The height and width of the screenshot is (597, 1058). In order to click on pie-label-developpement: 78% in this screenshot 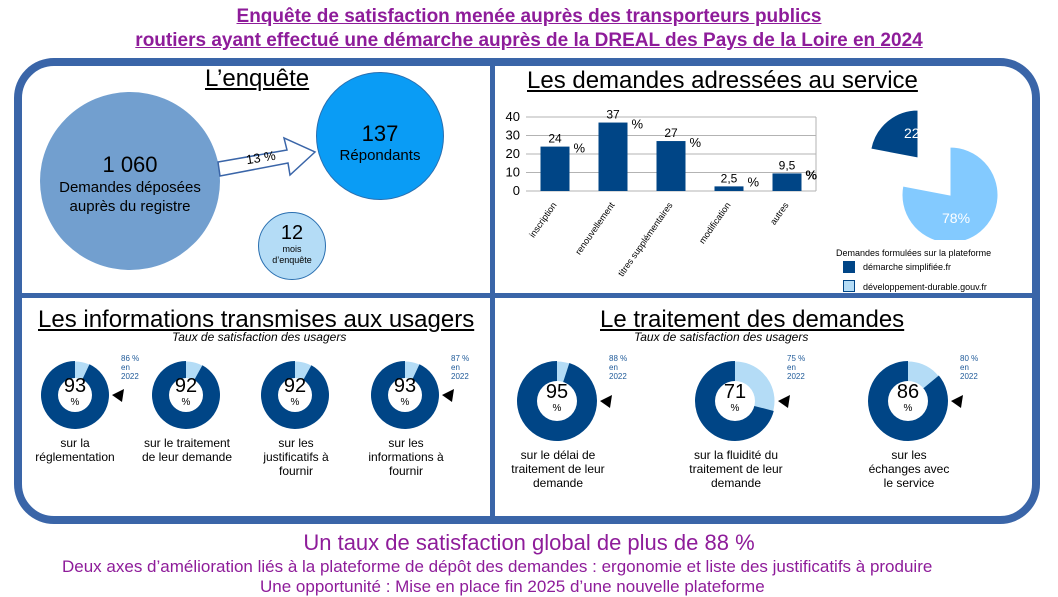, I will do `click(956, 218)`.